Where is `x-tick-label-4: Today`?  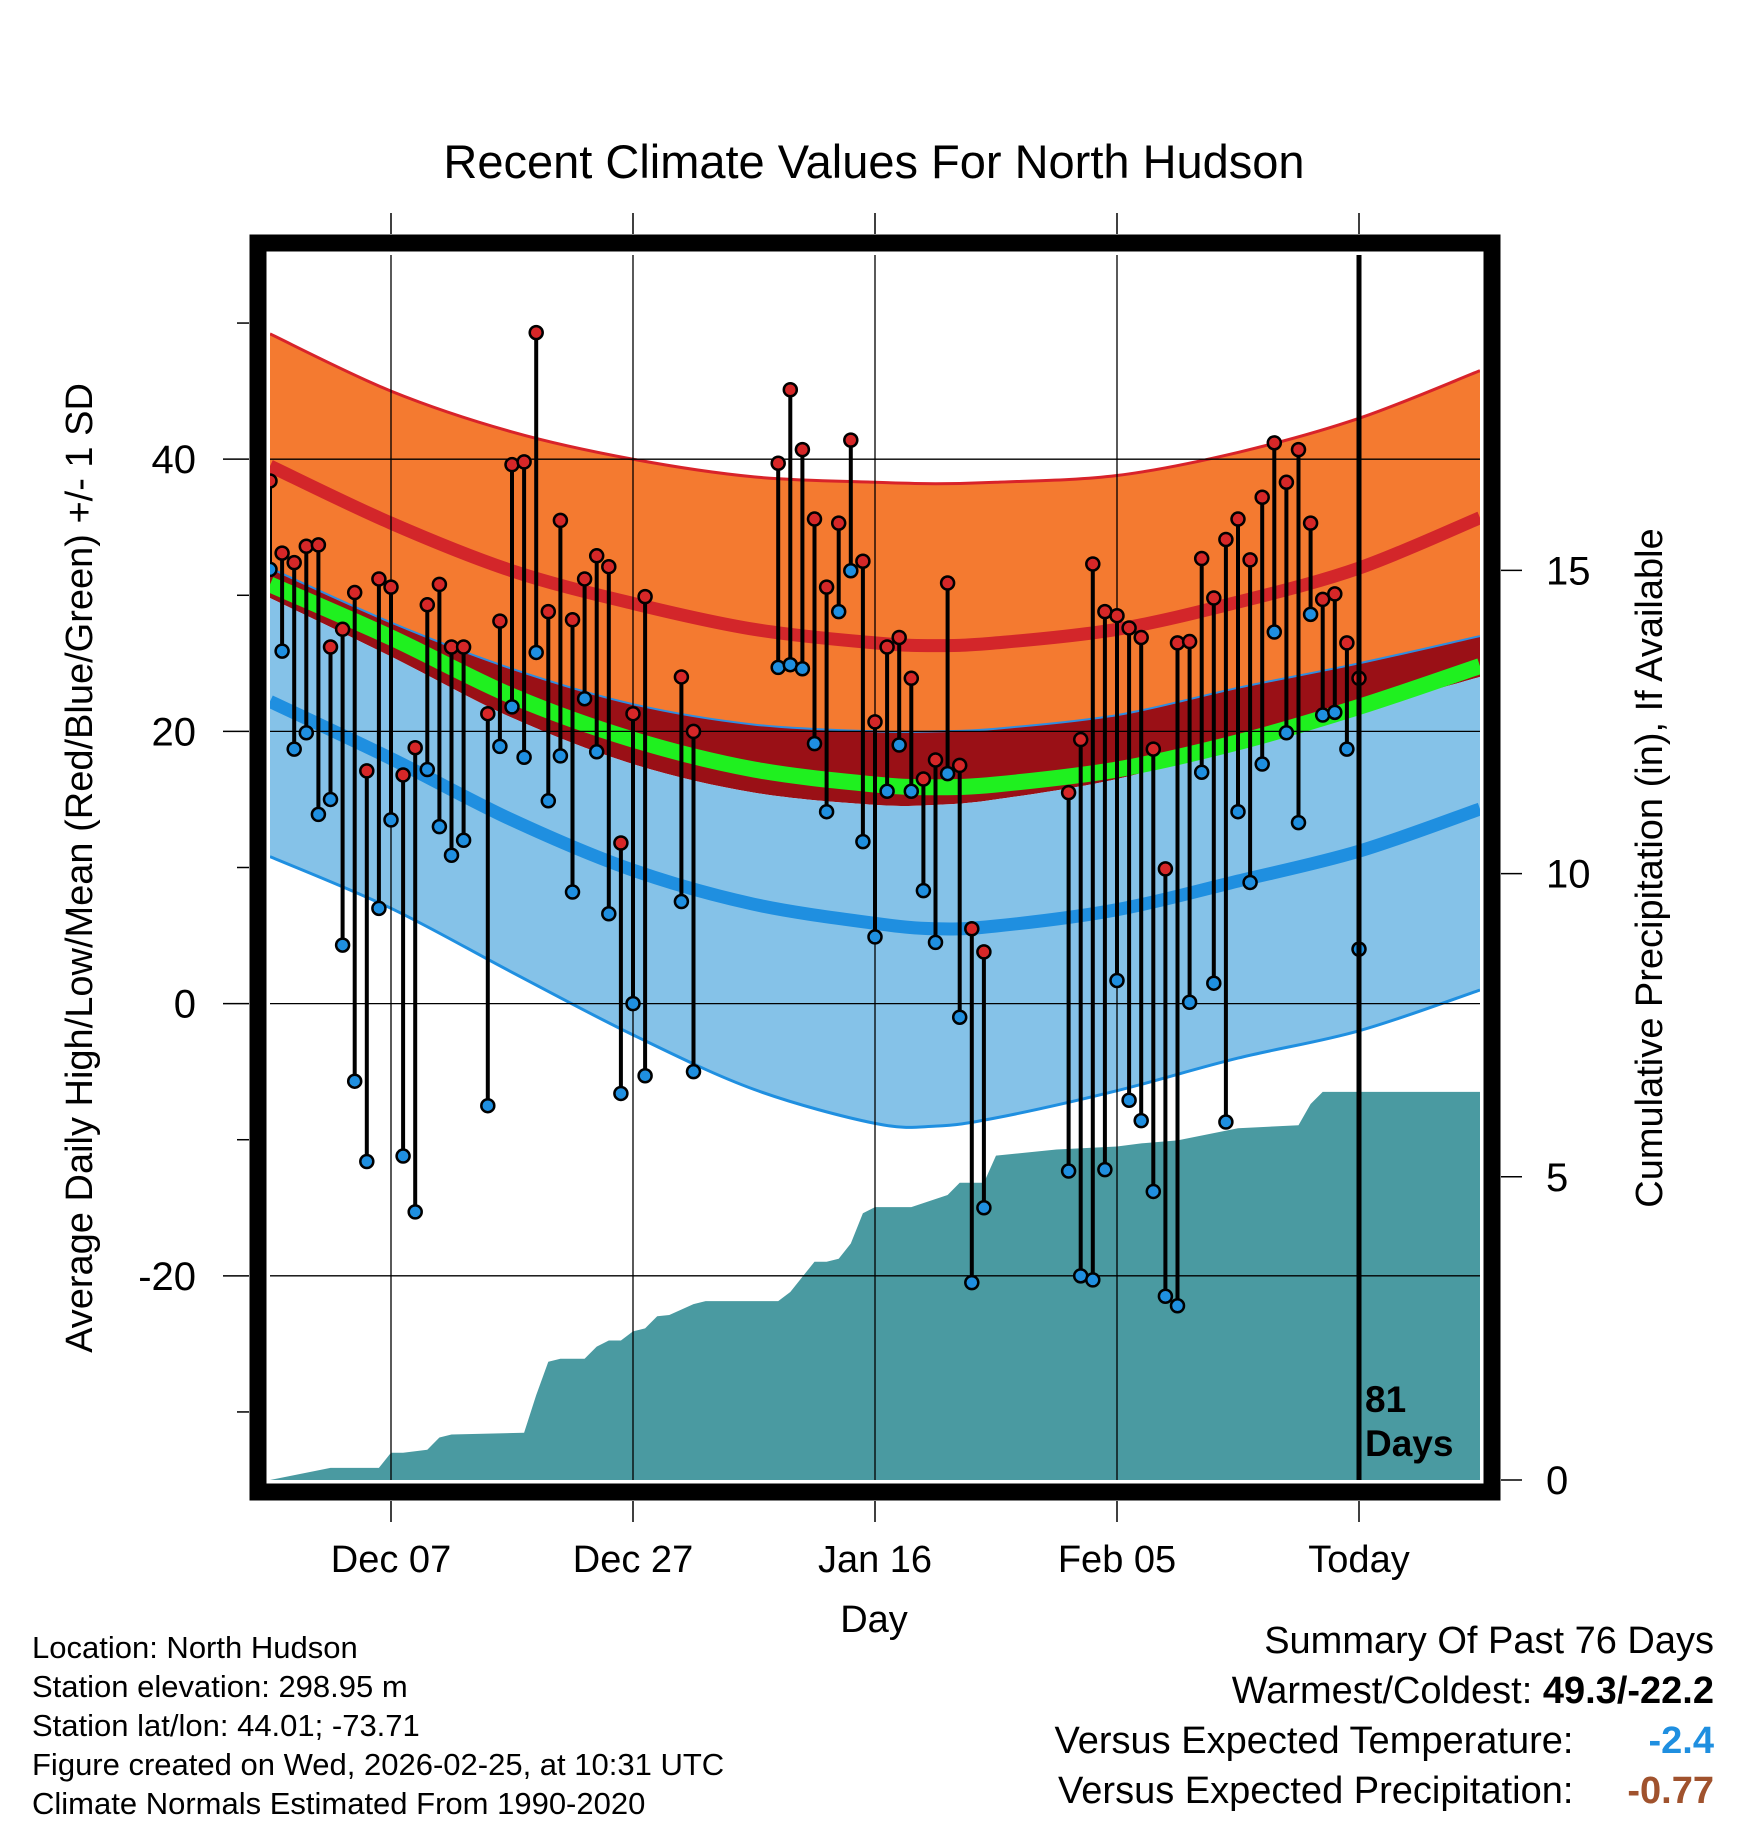 x-tick-label-4: Today is located at coordinates (1358, 1560).